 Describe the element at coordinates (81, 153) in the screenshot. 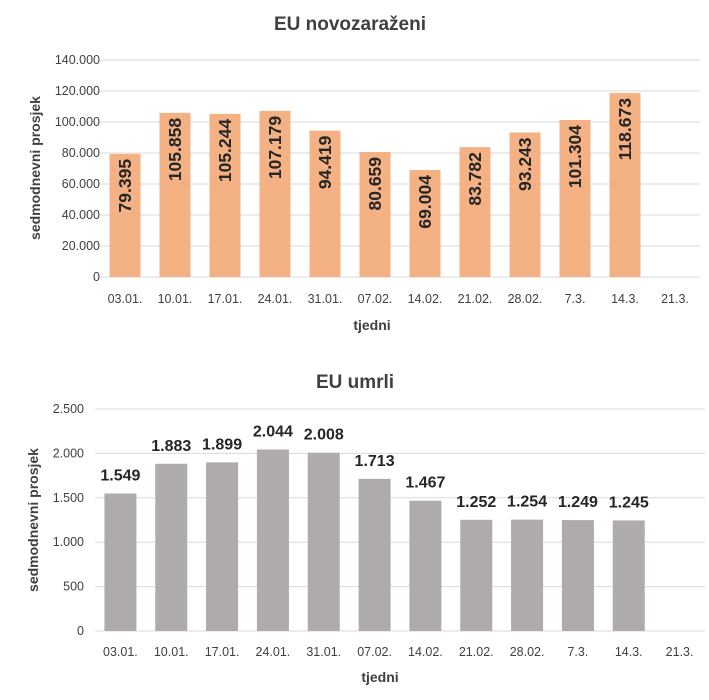

I see `y-tick-label: 80.000` at that location.